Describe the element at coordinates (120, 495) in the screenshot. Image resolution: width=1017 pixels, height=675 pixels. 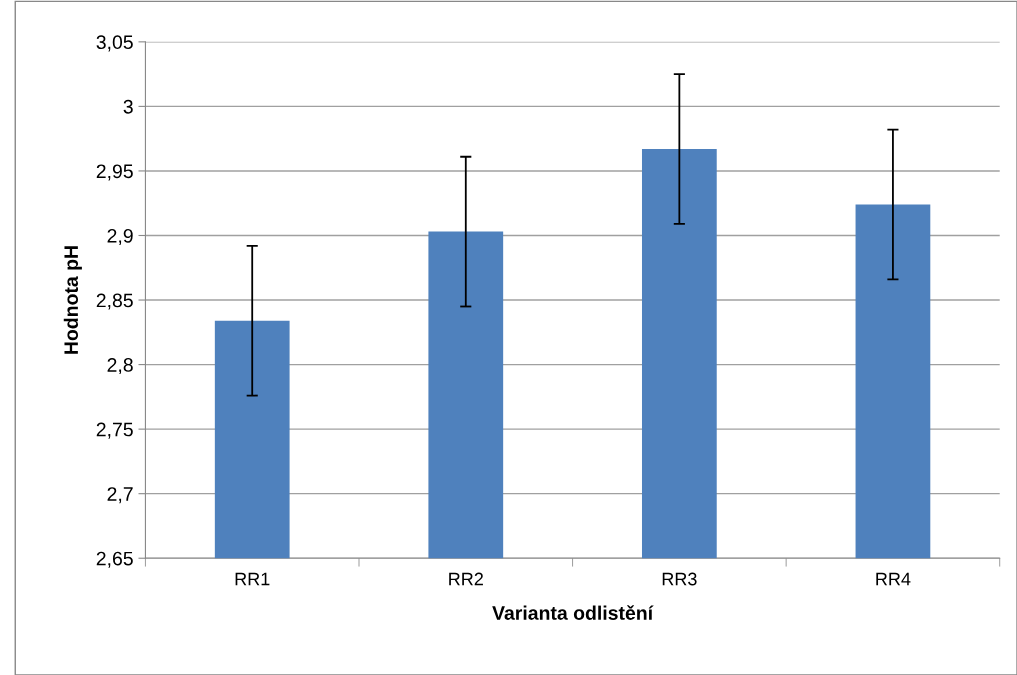
I see `y-tick-label: 2,7` at that location.